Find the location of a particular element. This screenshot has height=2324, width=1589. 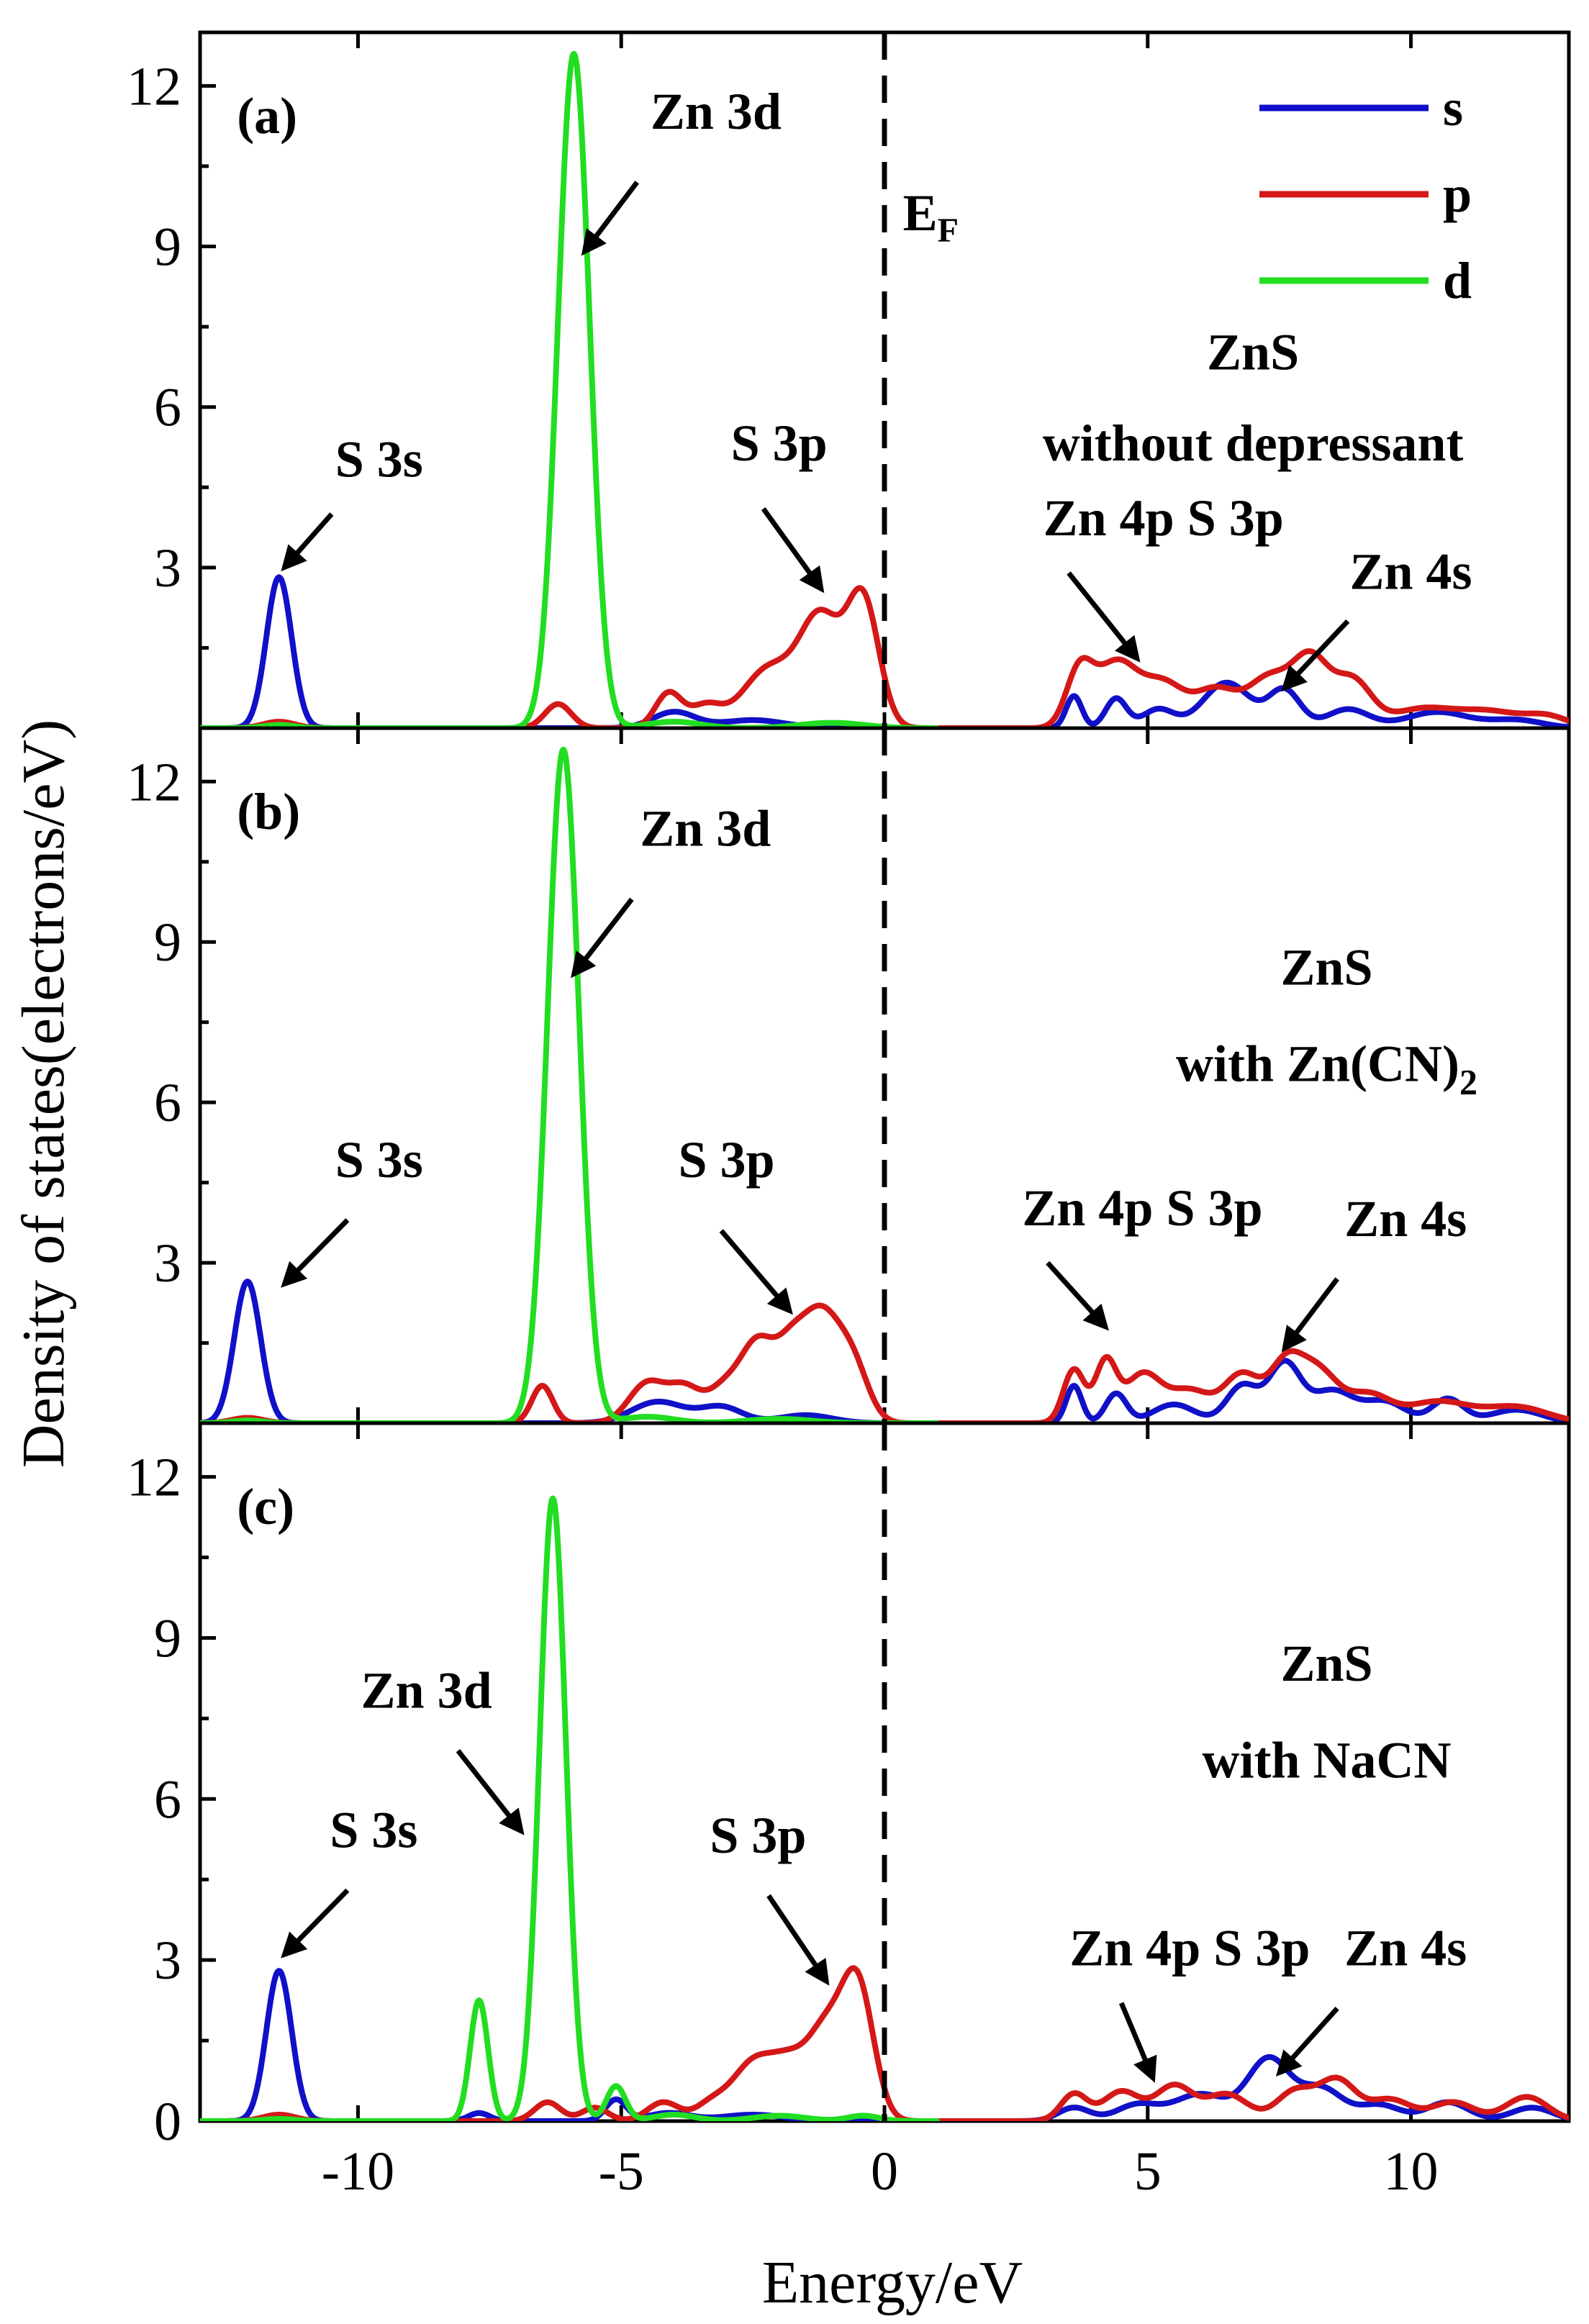

fermi-label-main: E is located at coordinates (920, 213).